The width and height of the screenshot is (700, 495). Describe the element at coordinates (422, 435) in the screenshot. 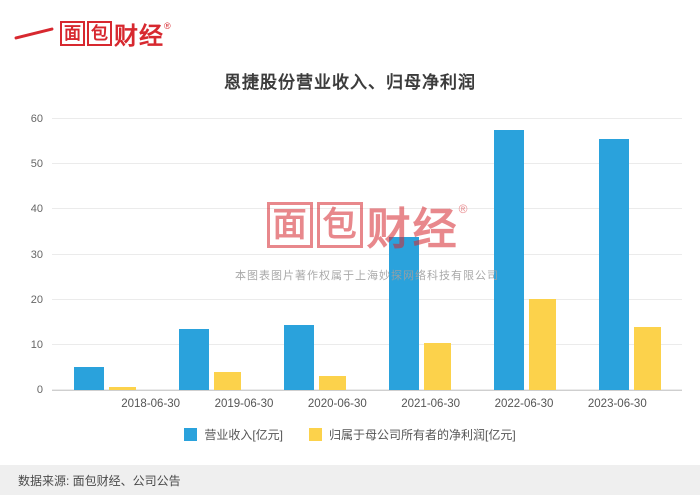

I see `legend-label: 归属于母公司所有者的净利润[亿元]` at that location.